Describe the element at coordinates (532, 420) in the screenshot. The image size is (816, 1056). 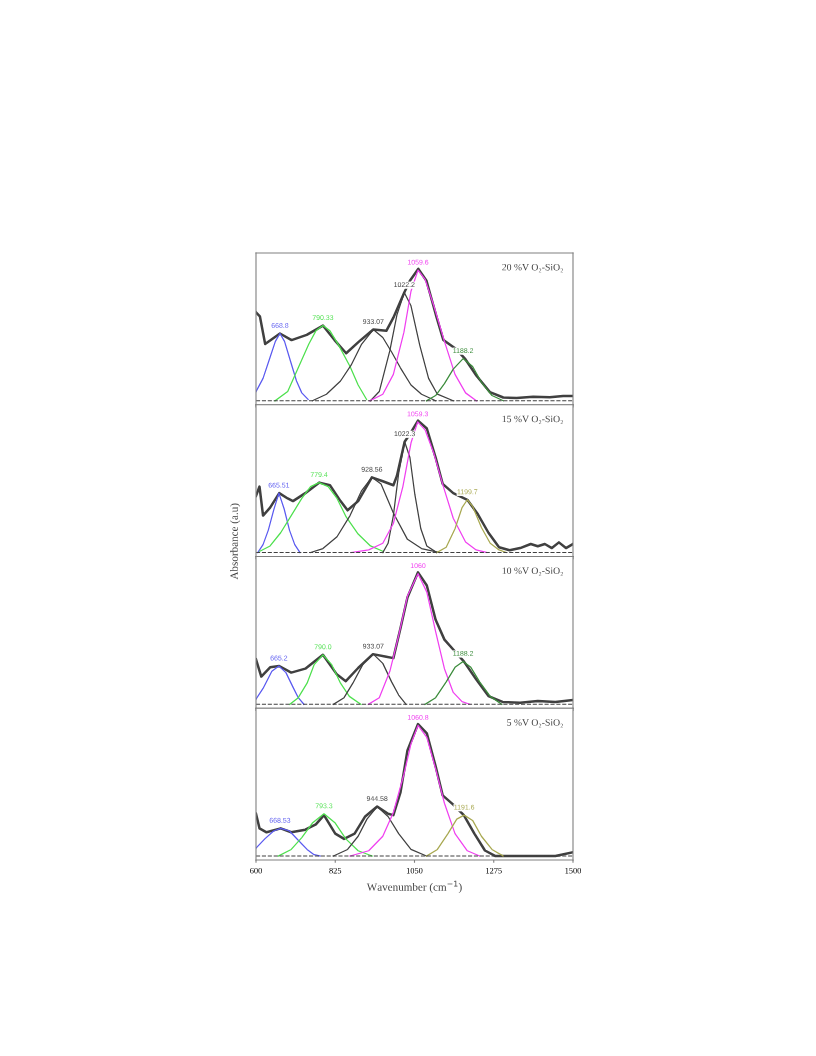
I see `chart-title: 15 %V O₂-SiO₂` at that location.